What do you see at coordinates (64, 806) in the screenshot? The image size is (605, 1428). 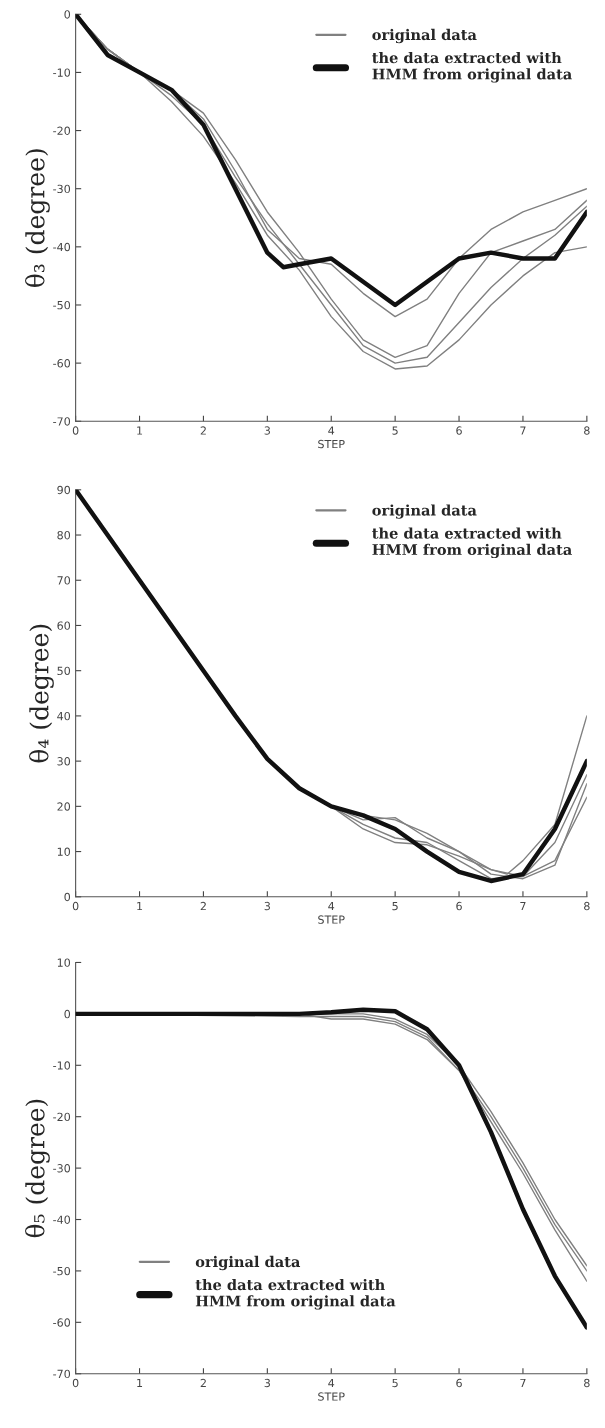 I see `y-tick-label: 20` at bounding box center [64, 806].